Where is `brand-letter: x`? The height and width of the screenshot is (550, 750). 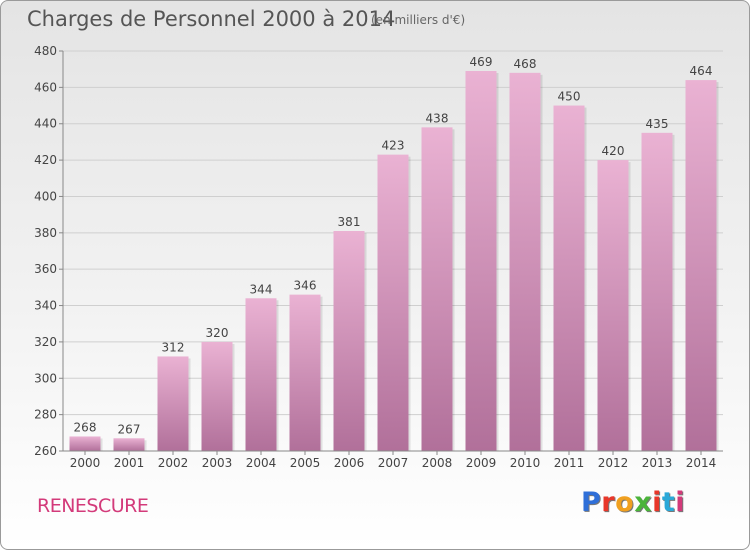 brand-letter: x is located at coordinates (643, 502).